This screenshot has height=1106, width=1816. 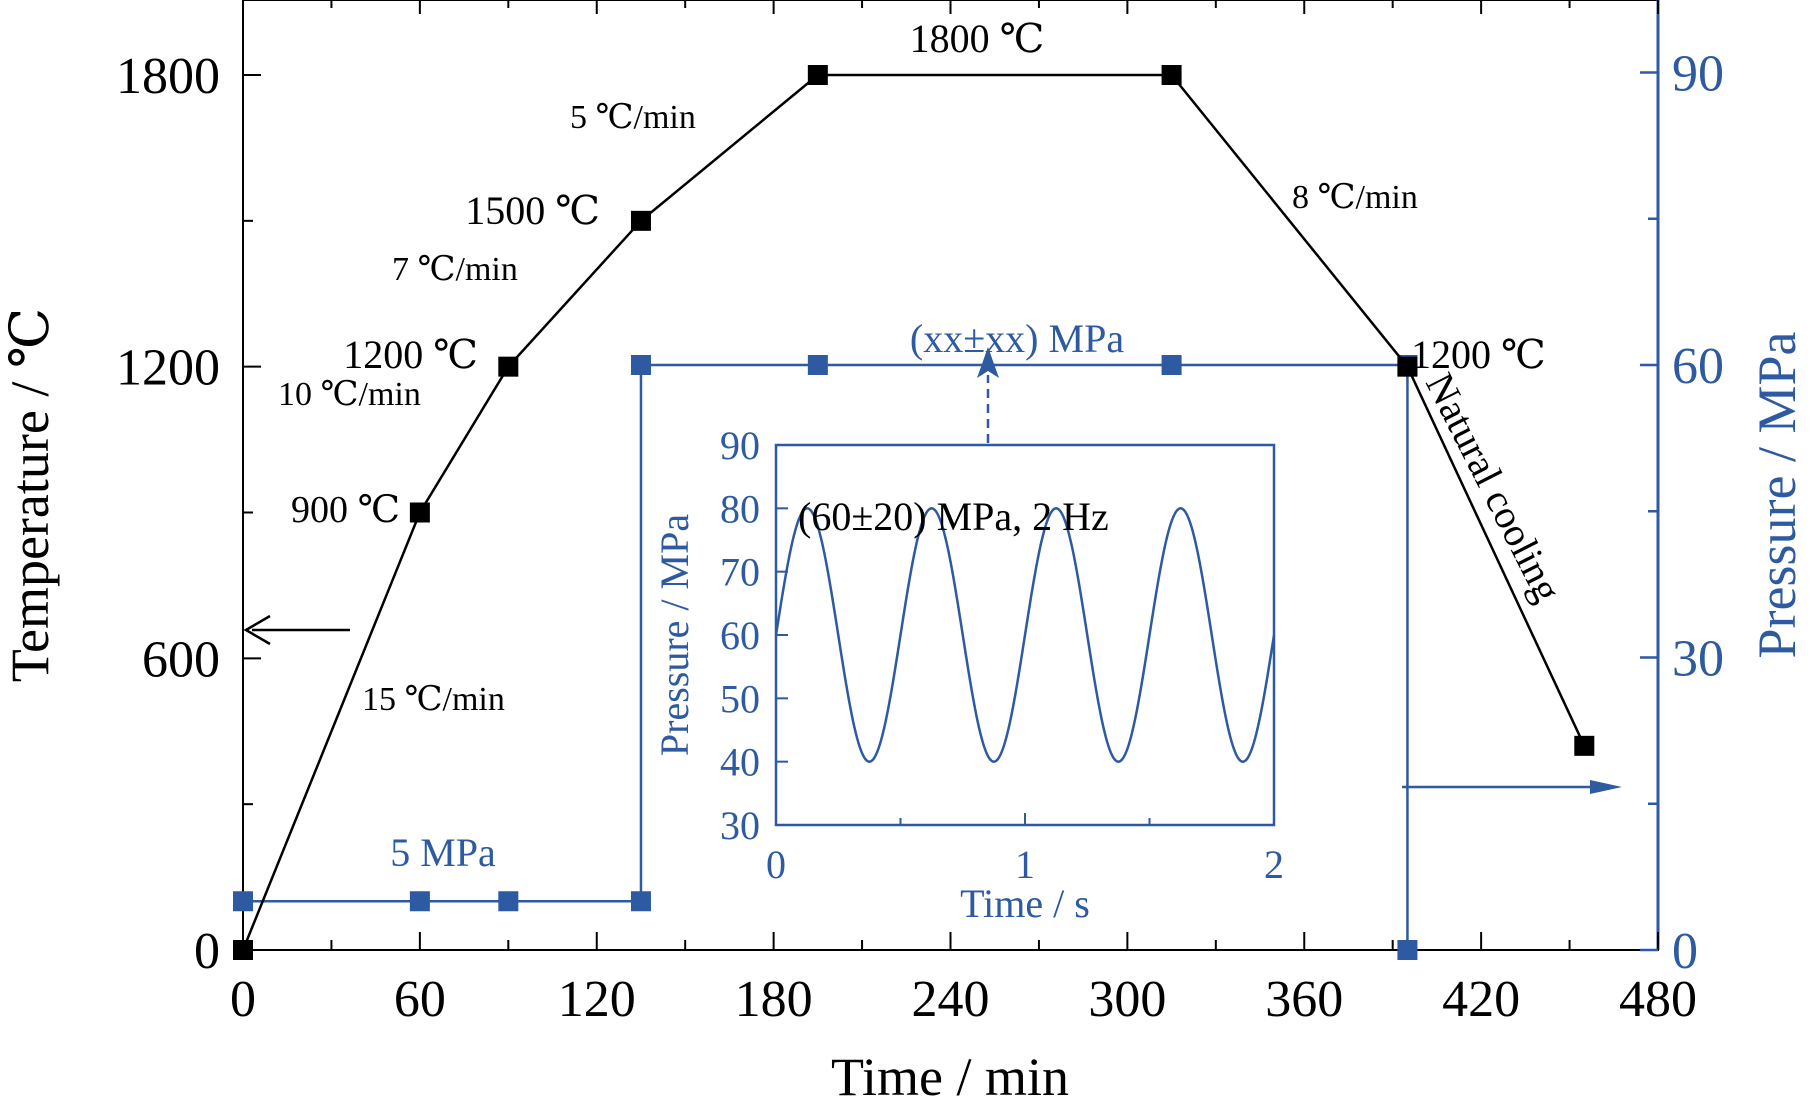 What do you see at coordinates (443, 852) in the screenshot?
I see `pressure-low-label: 5 MPa` at bounding box center [443, 852].